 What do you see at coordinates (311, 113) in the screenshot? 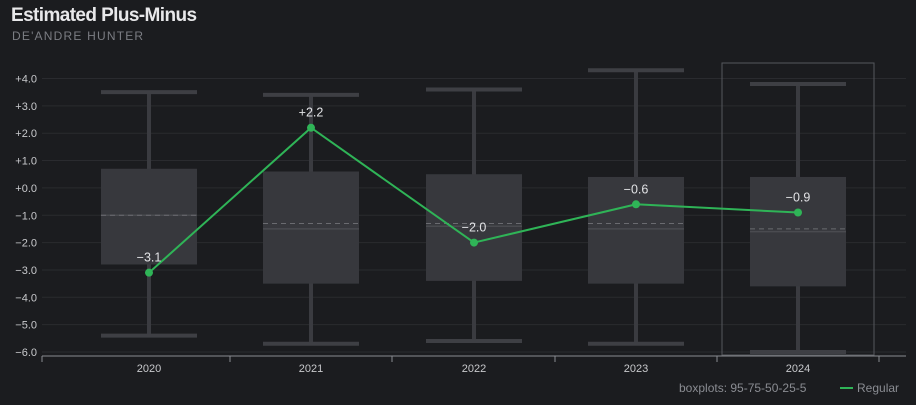
I see `data-label: +2.2` at bounding box center [311, 113].